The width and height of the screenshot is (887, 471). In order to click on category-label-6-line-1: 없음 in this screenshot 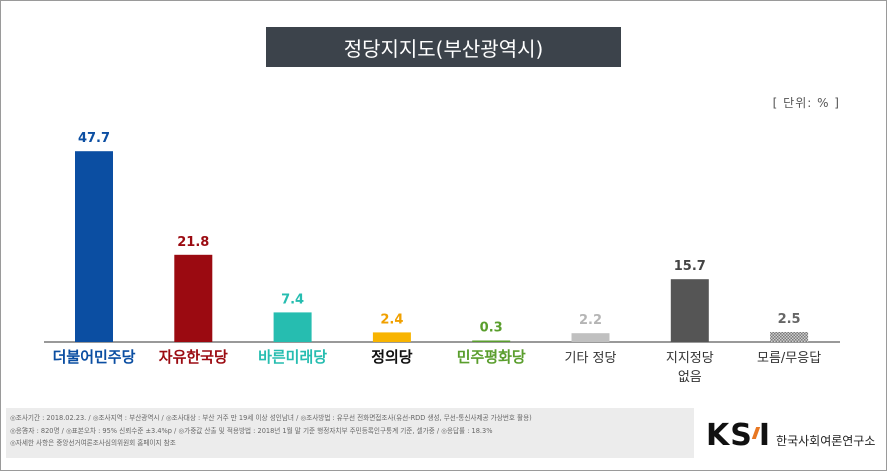, I will do `click(690, 377)`.